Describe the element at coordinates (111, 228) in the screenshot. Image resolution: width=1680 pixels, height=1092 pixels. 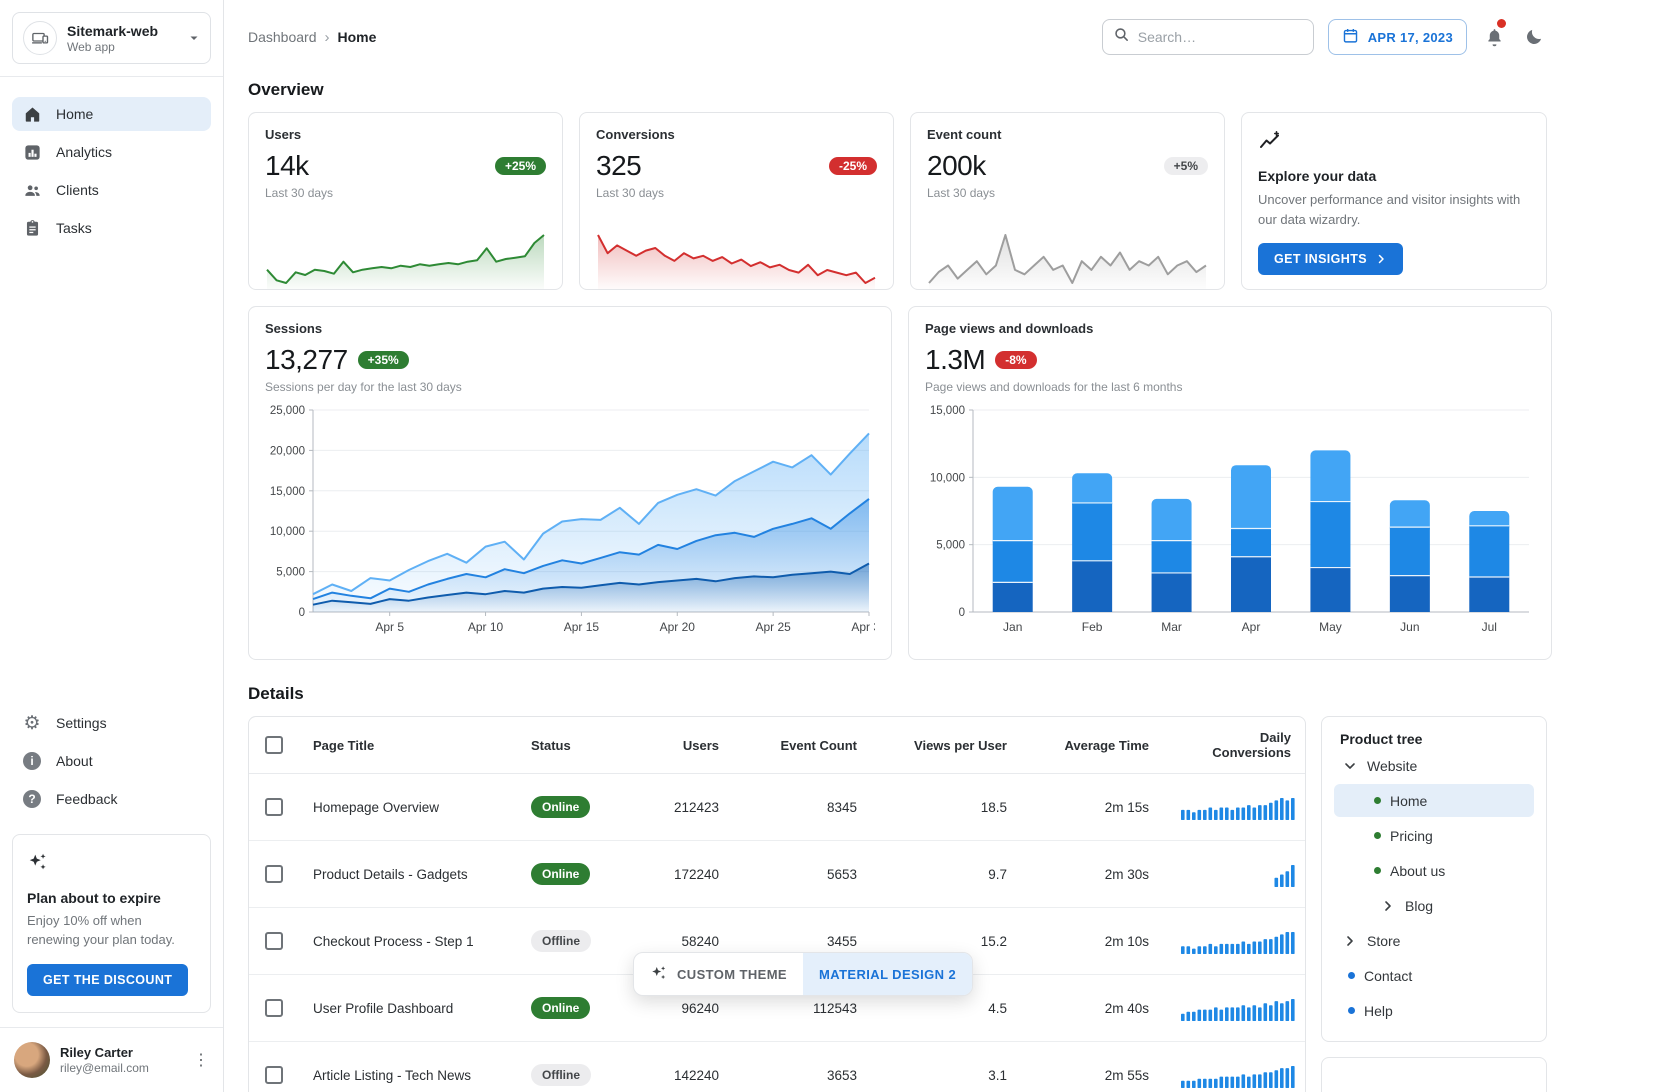
I see `sidebar-nav-item: Tasks` at that location.